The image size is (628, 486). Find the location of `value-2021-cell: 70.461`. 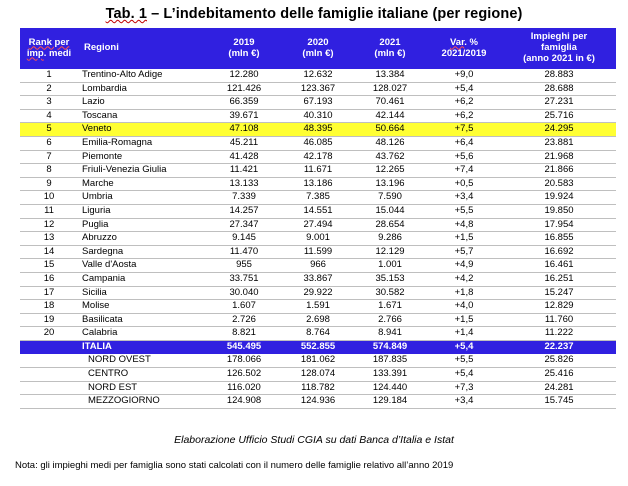

value-2021-cell: 70.461 is located at coordinates (390, 102).